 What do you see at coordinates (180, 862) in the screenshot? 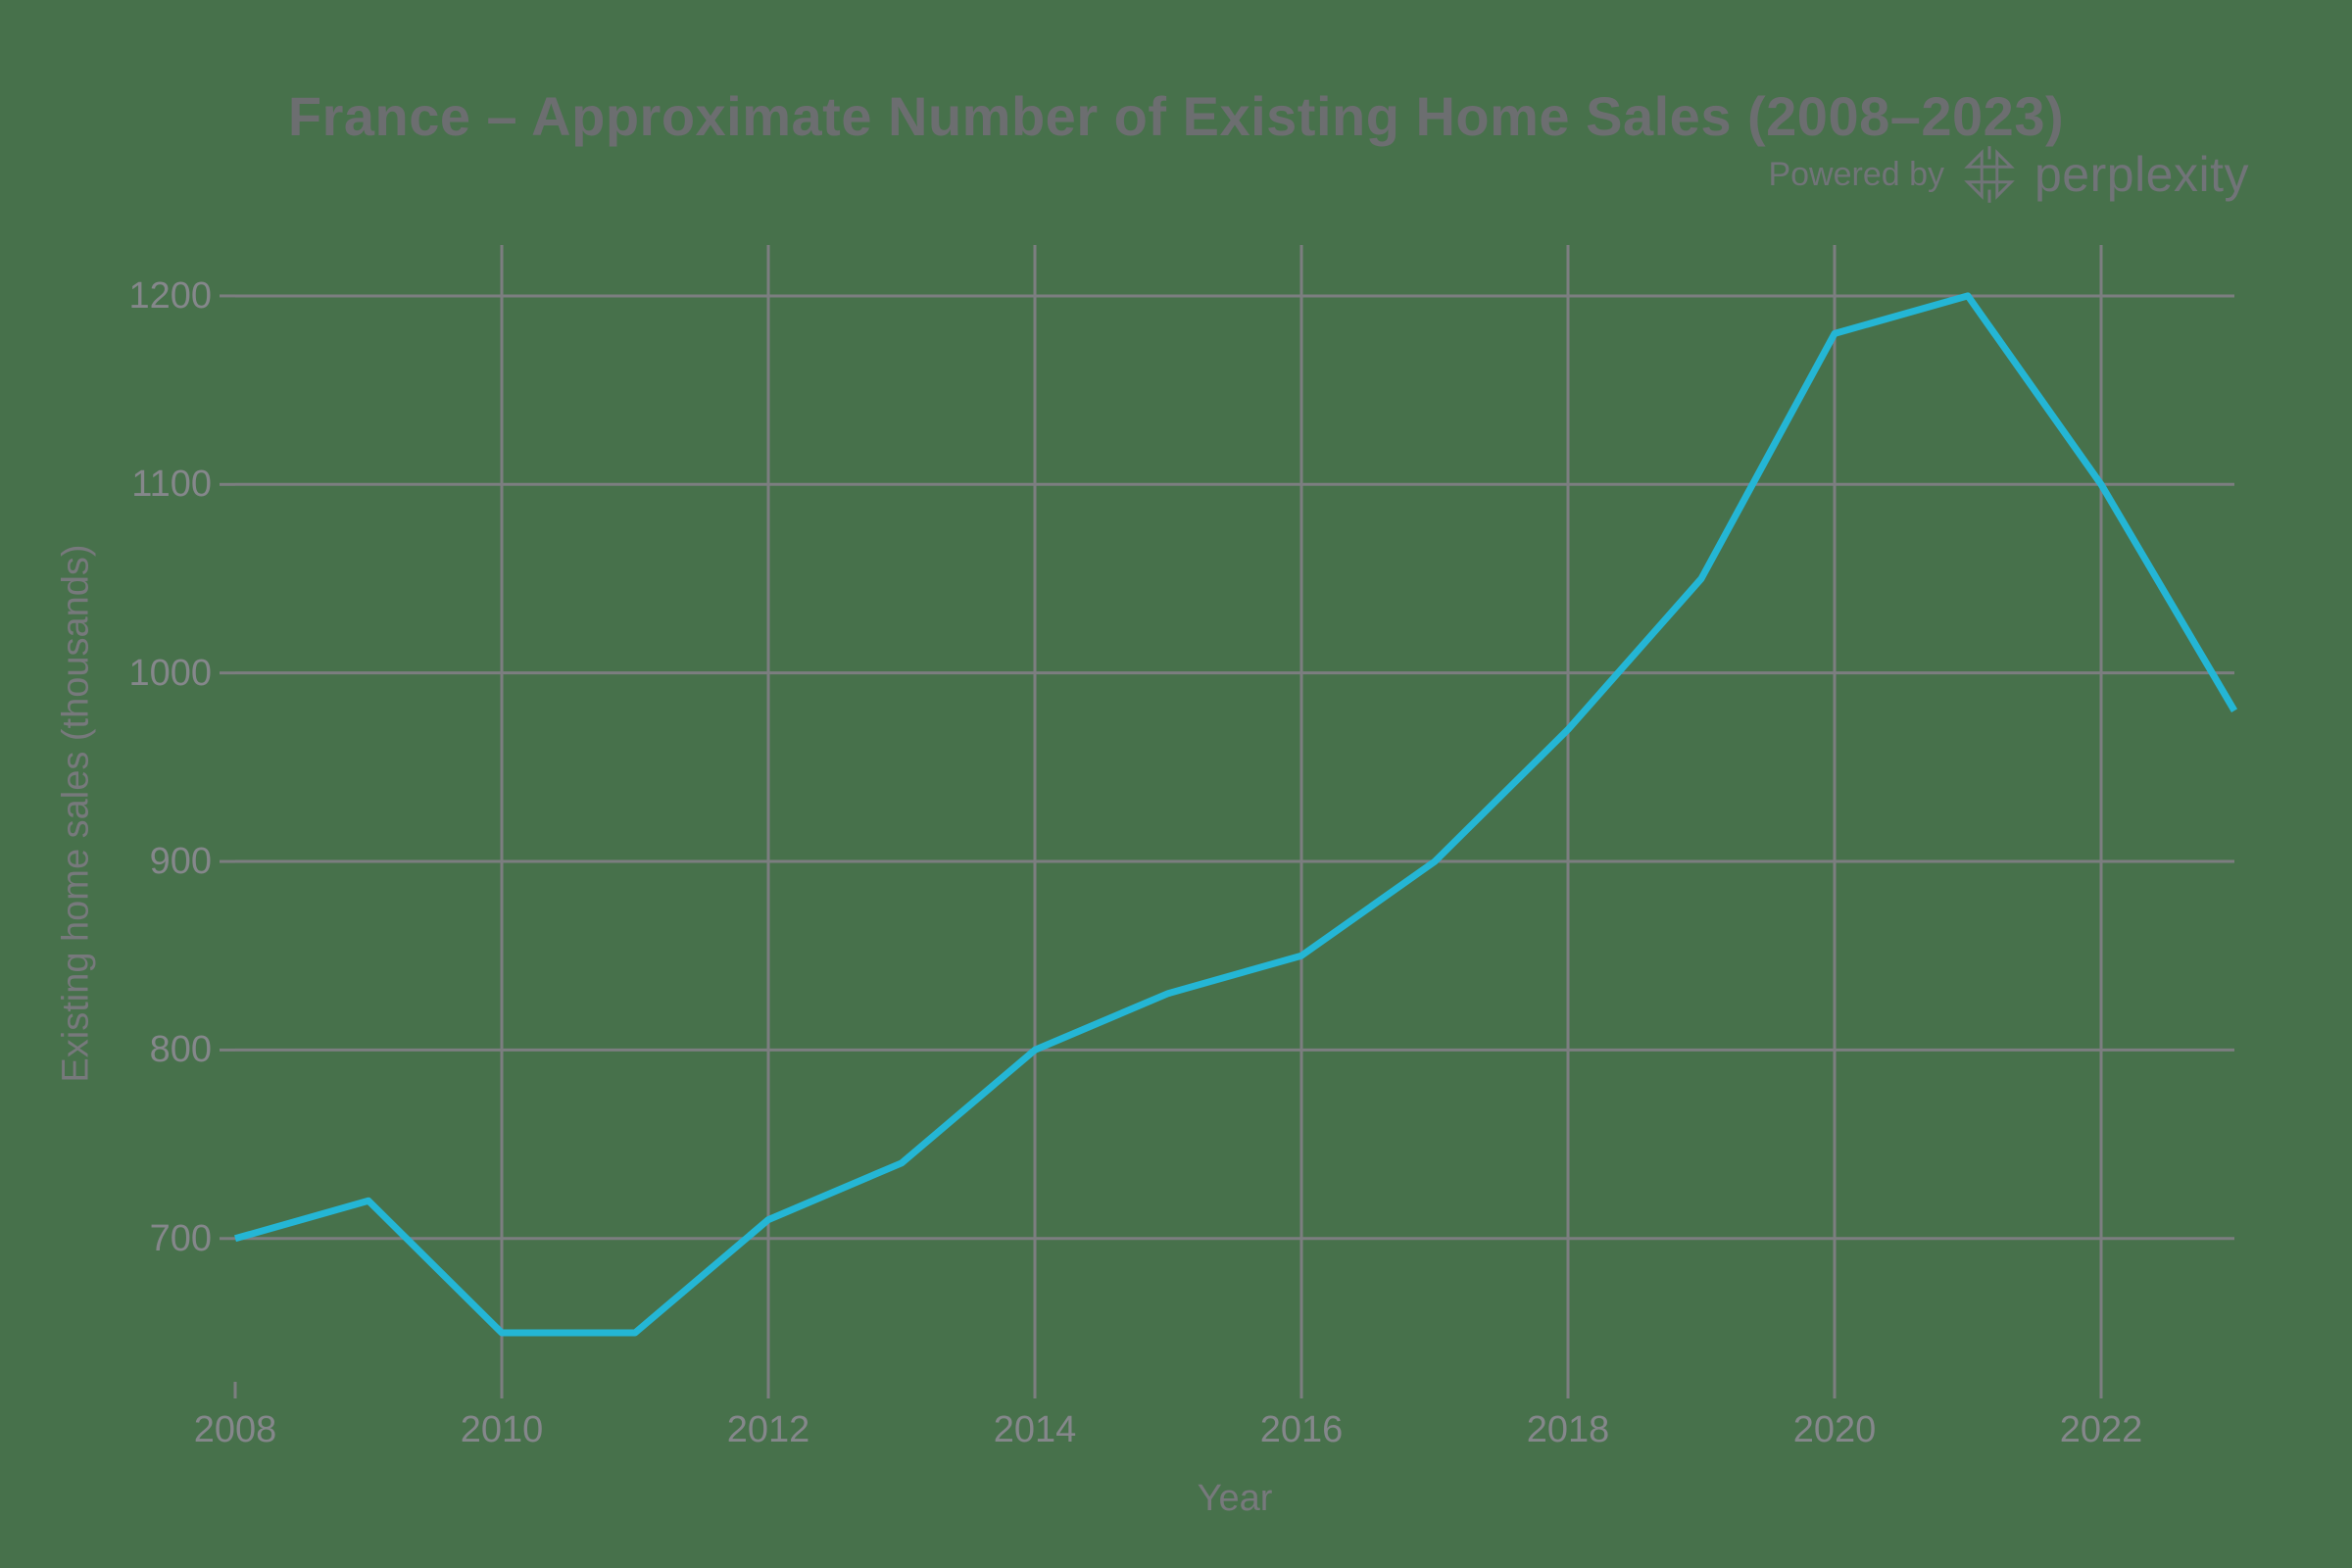
I see `y-tick-label: 900` at bounding box center [180, 862].